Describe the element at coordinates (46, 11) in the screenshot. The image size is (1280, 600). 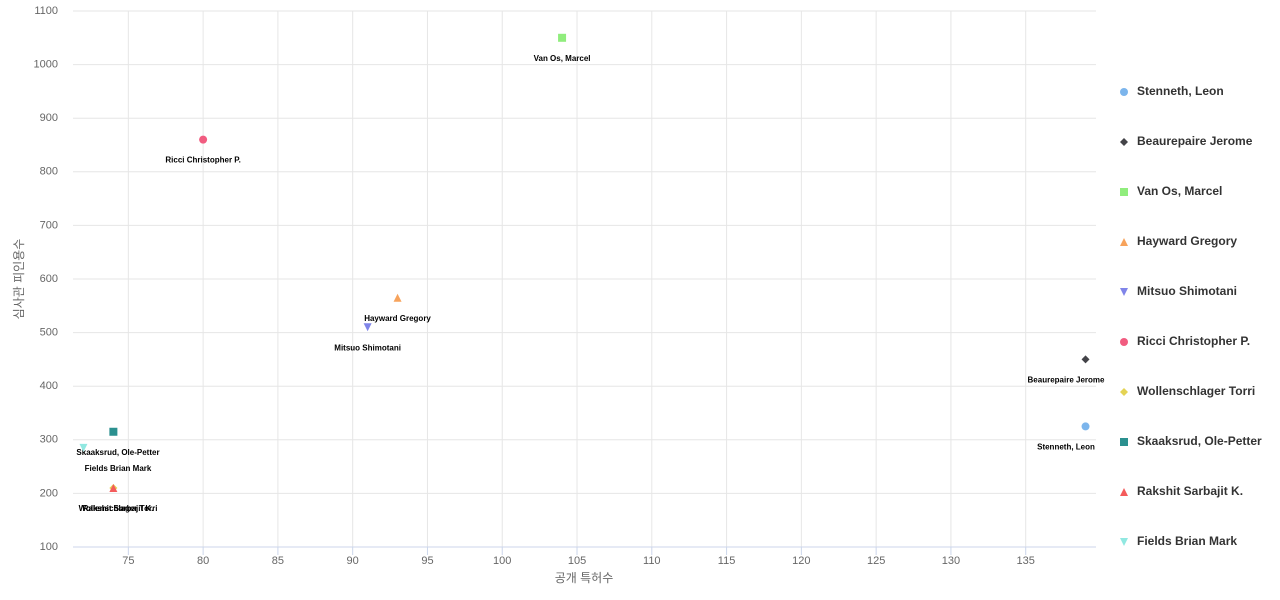
I see `y-tick-label: 1100` at that location.